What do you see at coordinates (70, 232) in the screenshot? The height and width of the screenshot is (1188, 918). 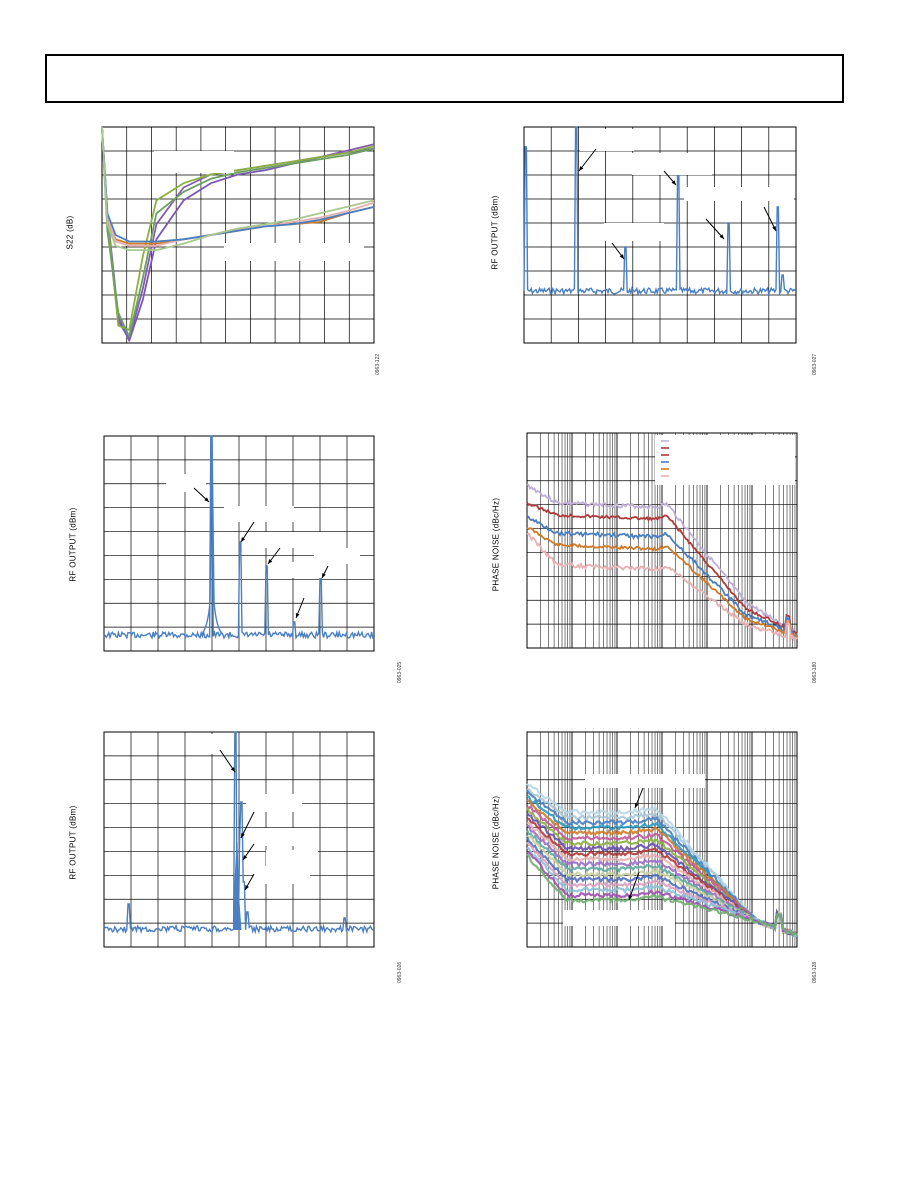 I see `y-axis-label: S22 (dB)` at bounding box center [70, 232].